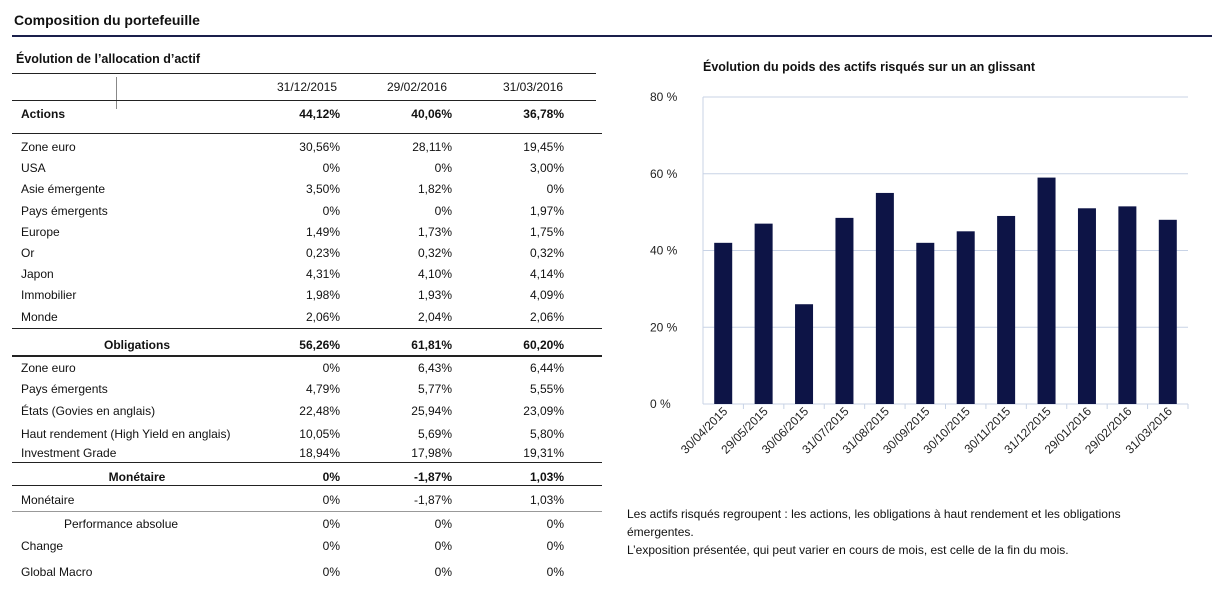  I want to click on y-tick-label: 80 %, so click(664, 97).